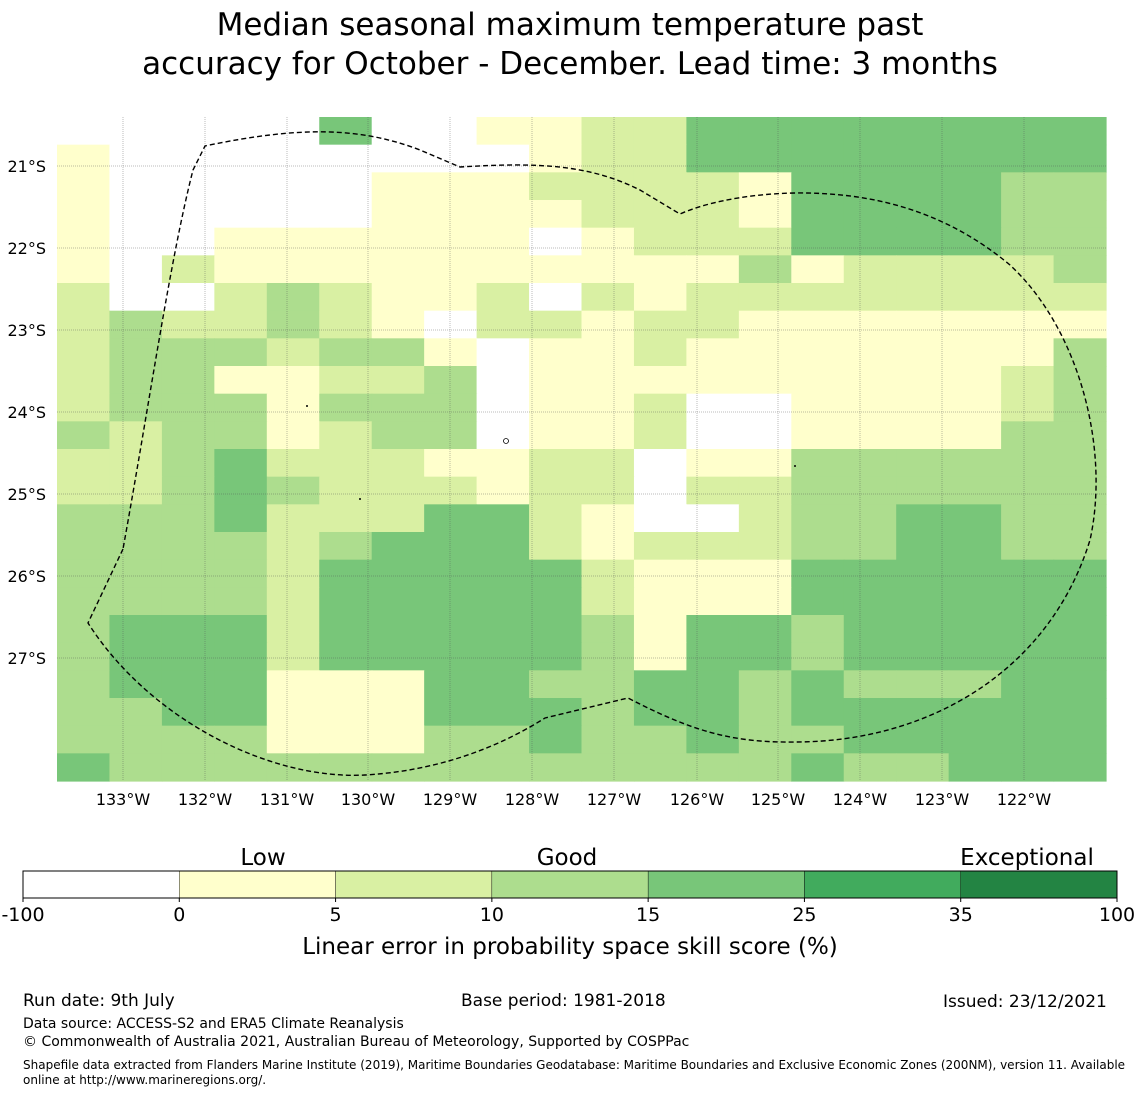 The height and width of the screenshot is (1095, 1140). I want to click on run-date: Run date: 9th July, so click(99, 1001).